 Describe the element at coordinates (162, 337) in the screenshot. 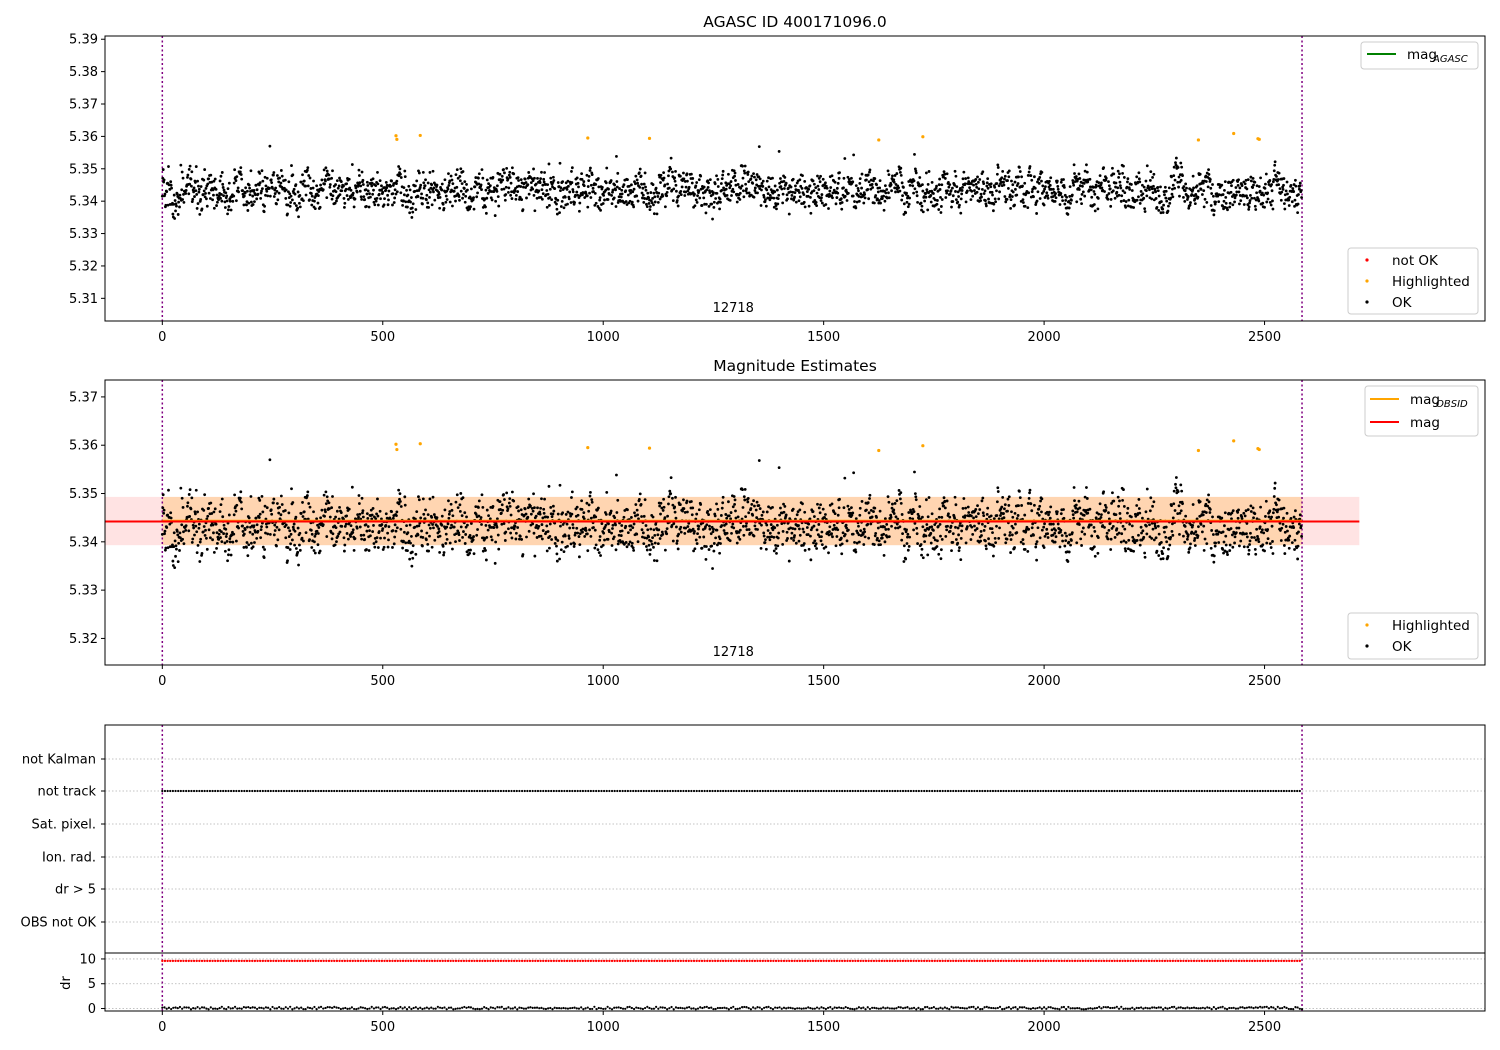

I see `x-tick-label: 0` at that location.